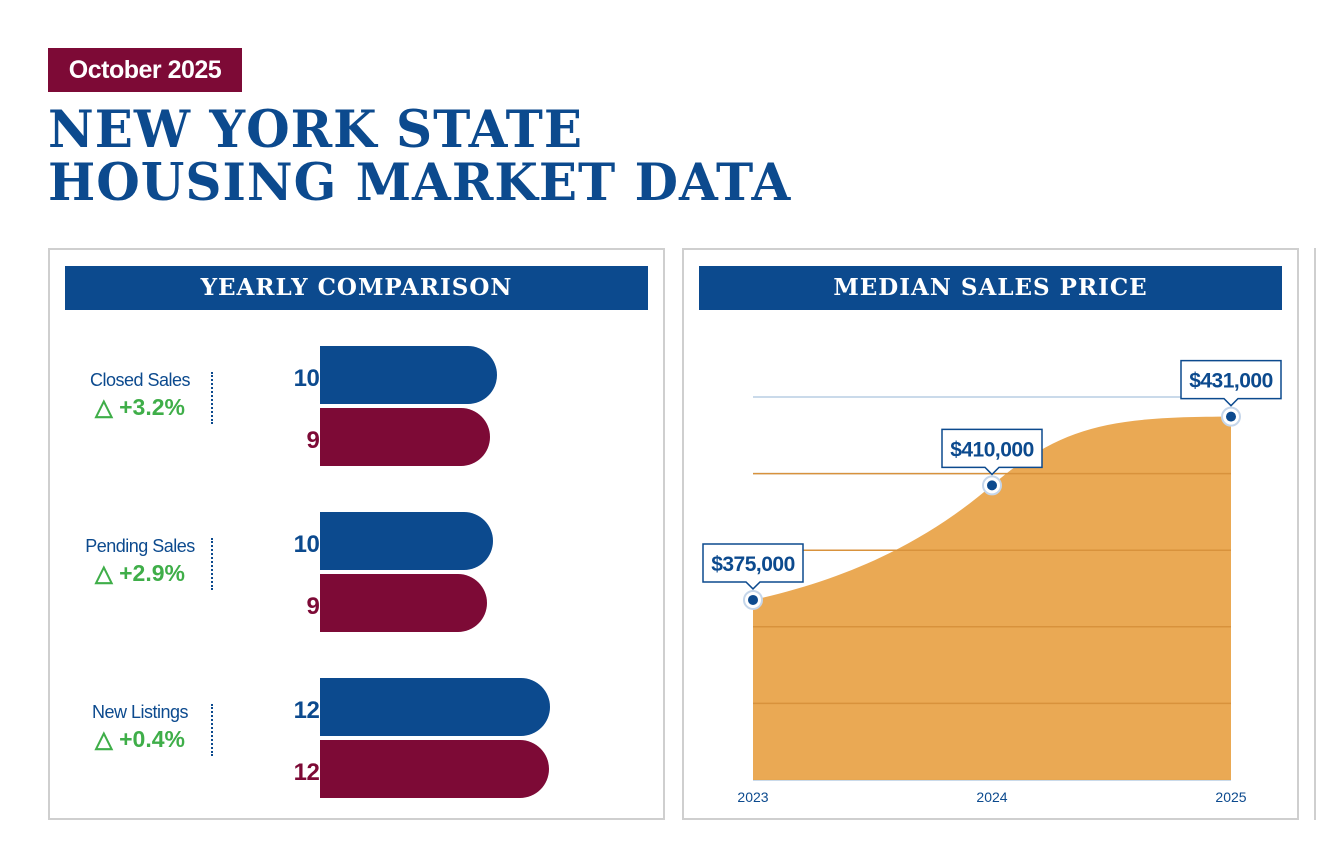 The image size is (1318, 846). What do you see at coordinates (1230, 797) in the screenshot?
I see `x-tick-label: 2025` at bounding box center [1230, 797].